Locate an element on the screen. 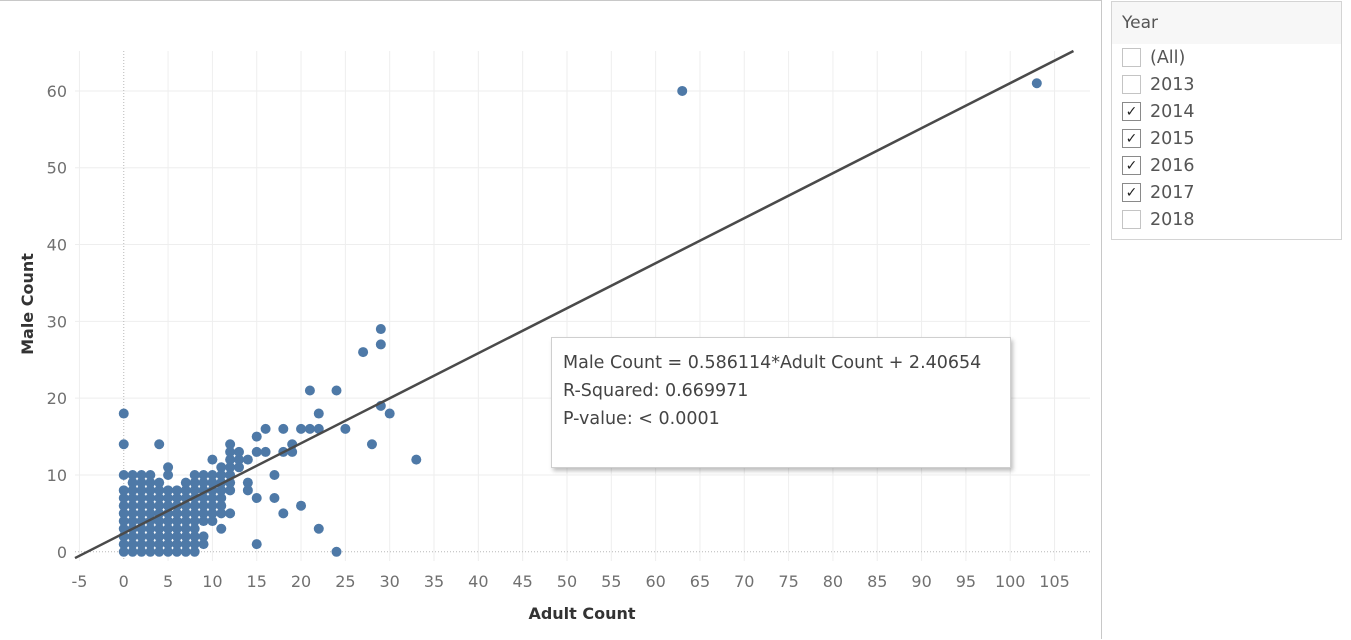  filter-item-all: (All) is located at coordinates (1226, 57).